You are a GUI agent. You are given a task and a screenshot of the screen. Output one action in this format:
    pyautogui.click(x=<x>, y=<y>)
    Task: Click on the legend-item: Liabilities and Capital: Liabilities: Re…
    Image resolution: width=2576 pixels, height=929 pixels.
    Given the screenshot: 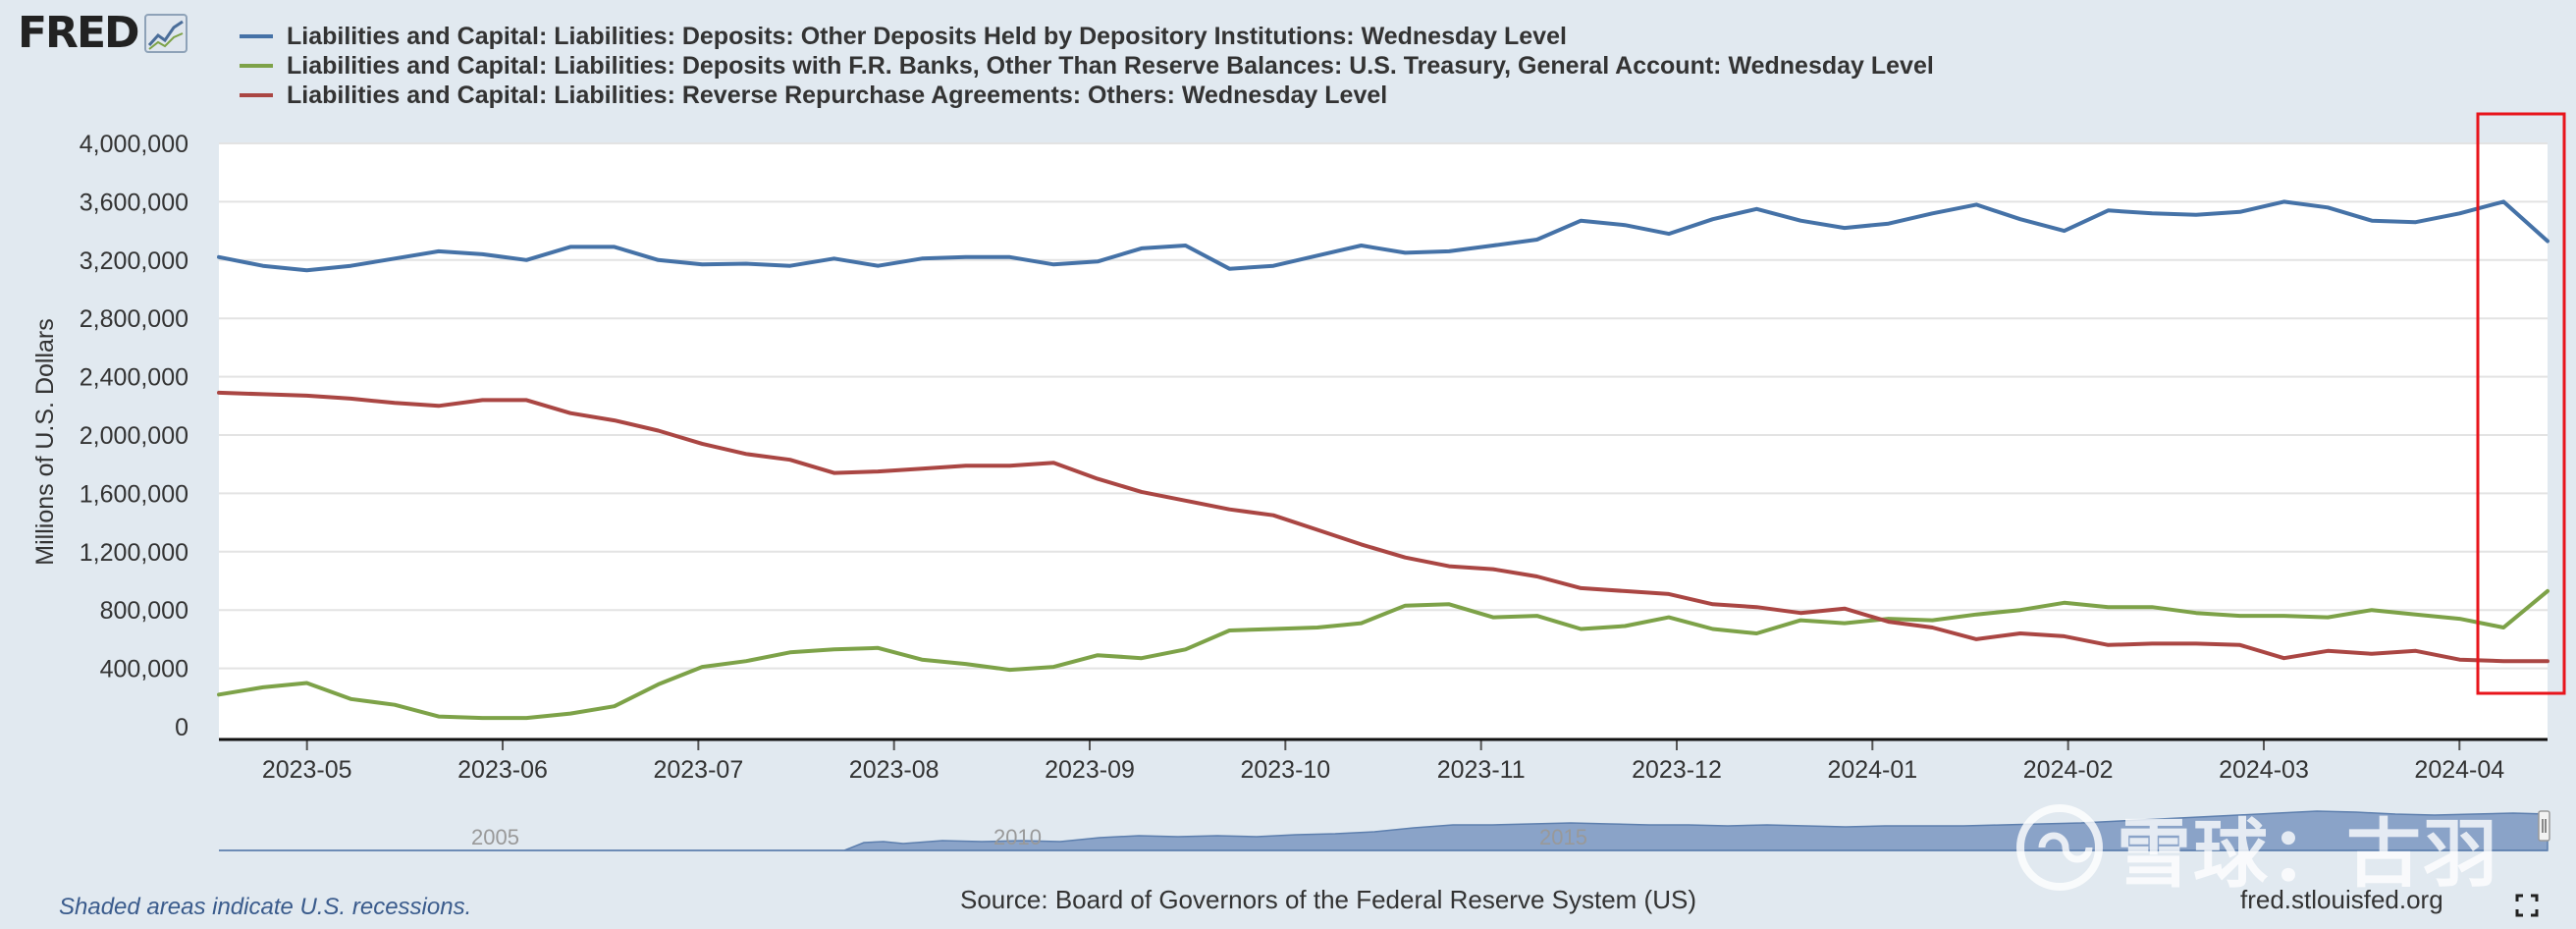 What is the action you would take?
    pyautogui.click(x=1087, y=95)
    